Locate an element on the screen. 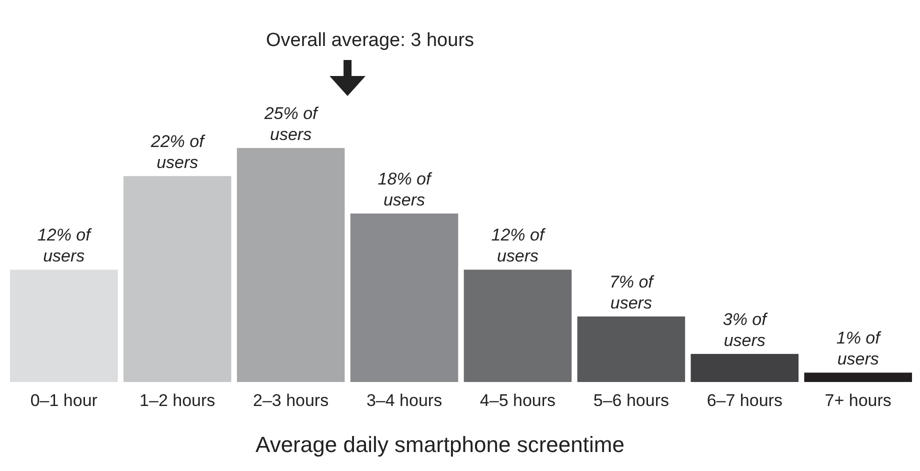 This screenshot has width=920, height=471. x-tick-label: 1–2 hours is located at coordinates (178, 400).